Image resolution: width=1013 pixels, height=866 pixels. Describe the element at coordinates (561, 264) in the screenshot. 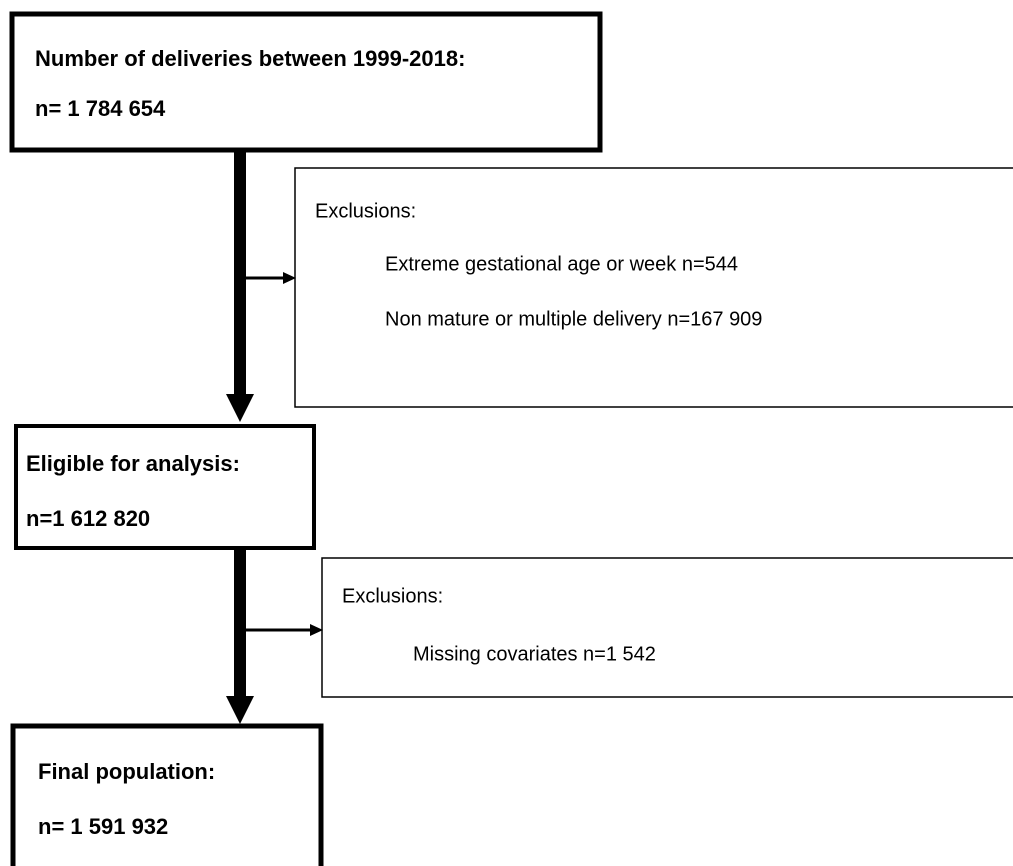

I see `exclusion-item: Extreme gestational age or week n=544` at that location.